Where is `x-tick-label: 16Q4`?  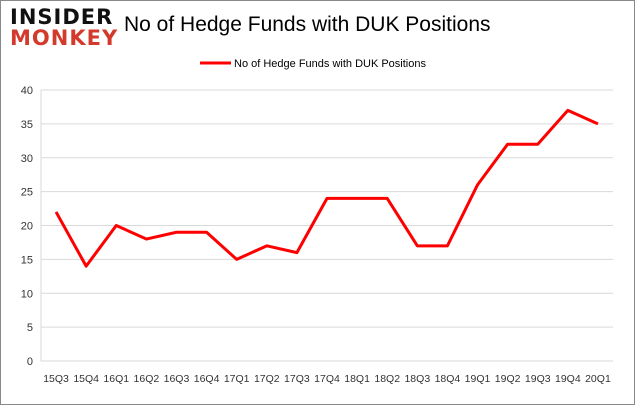 x-tick-label: 16Q4 is located at coordinates (207, 379).